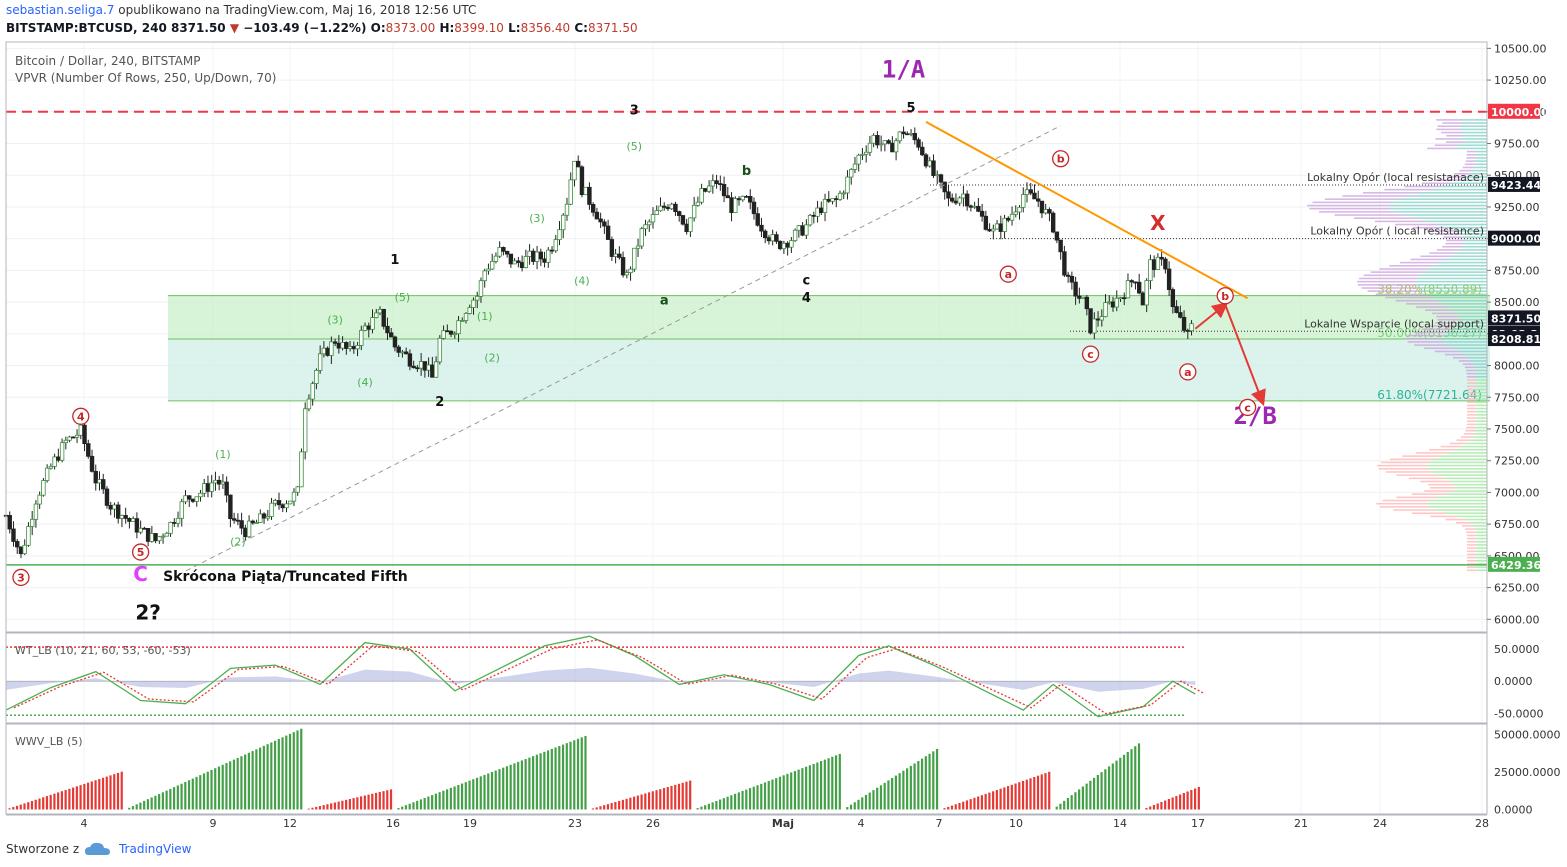 Image resolution: width=1567 pixels, height=867 pixels. Describe the element at coordinates (806, 298) in the screenshot. I see `wave-label: 4` at that location.